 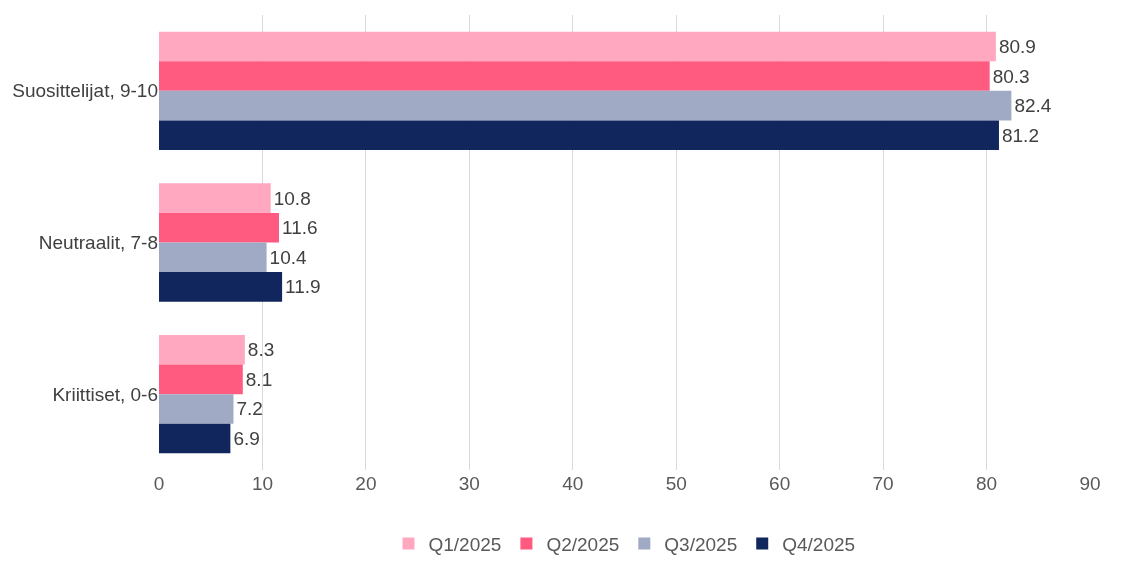 I want to click on data-label: 10.4, so click(x=288, y=257).